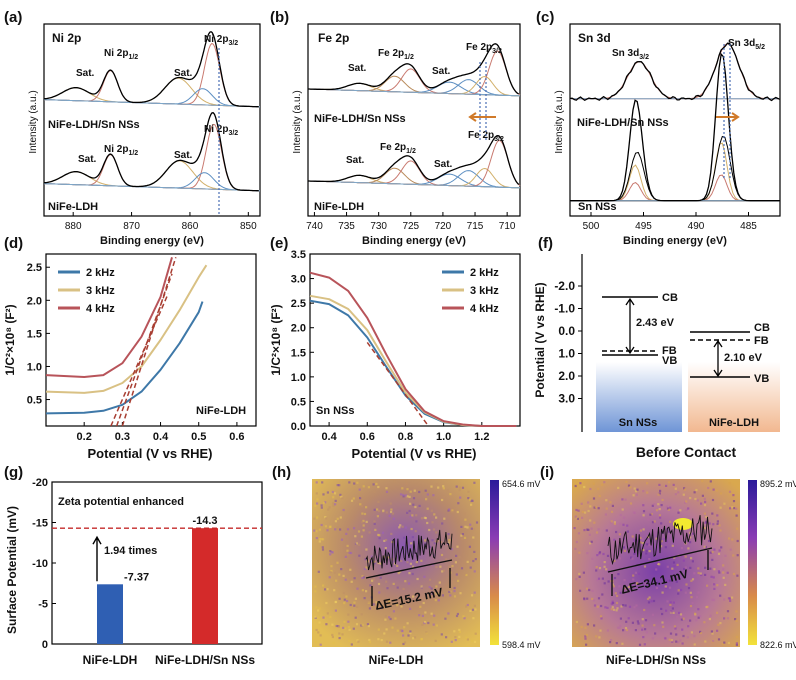  Describe the element at coordinates (221, 40) in the screenshot. I see `a-top-ni2p32: Ni 2p3/2` at that location.